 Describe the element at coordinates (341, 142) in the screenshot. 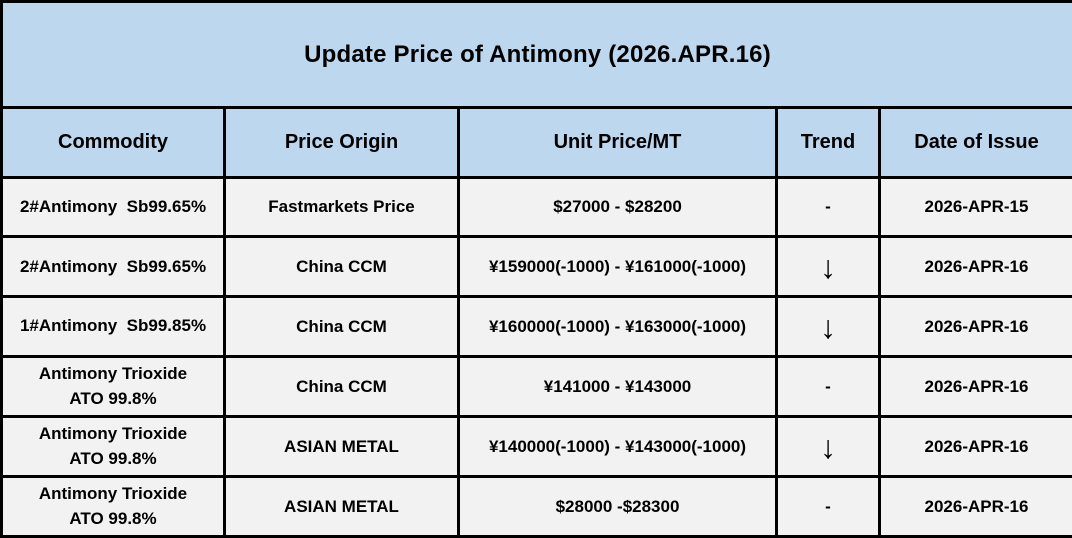

I see `col-header-price-origin: Price Origin` at that location.